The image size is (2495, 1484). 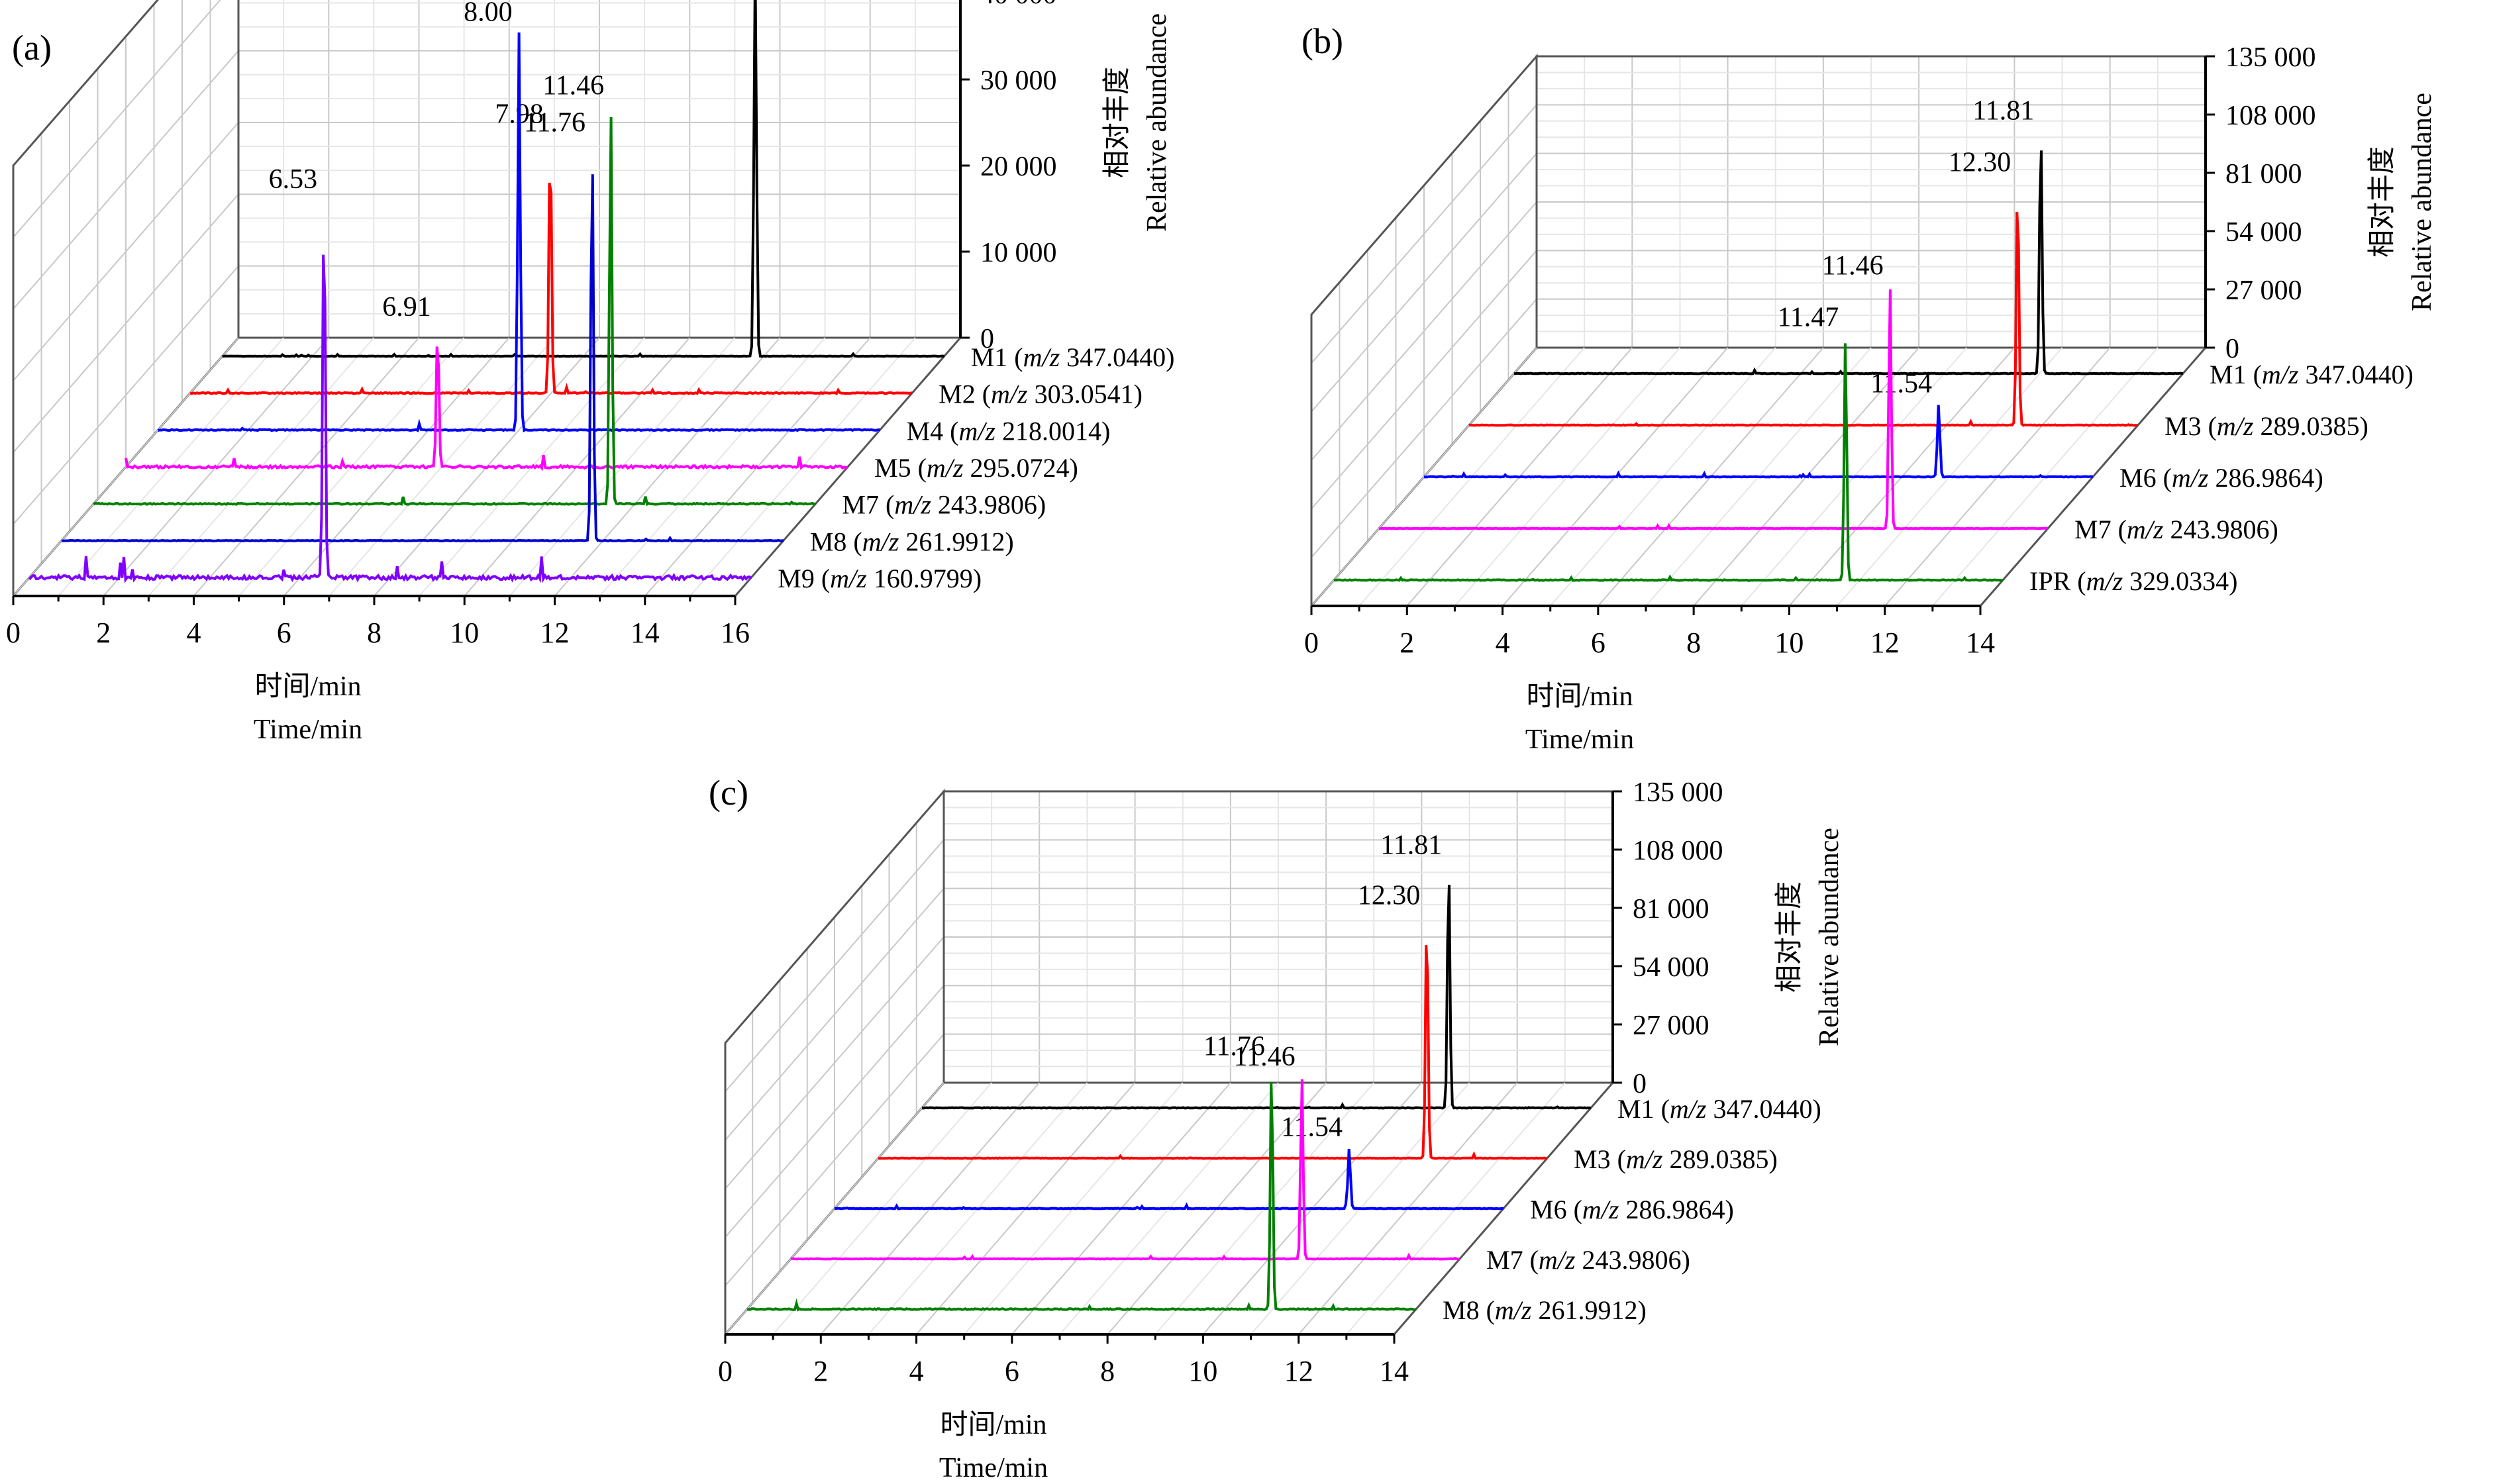 I want to click on panel-label-b: (b), so click(x=1322, y=41).